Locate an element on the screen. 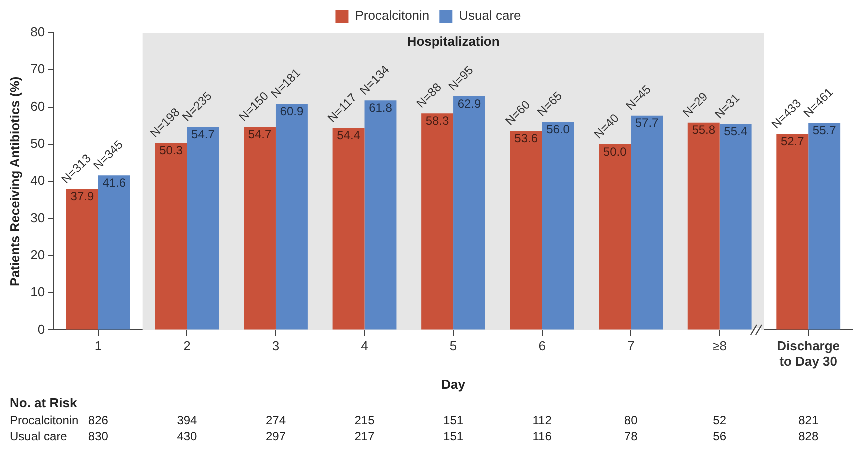 This screenshot has height=459, width=861. x-tick-label: ≥8 is located at coordinates (720, 346).